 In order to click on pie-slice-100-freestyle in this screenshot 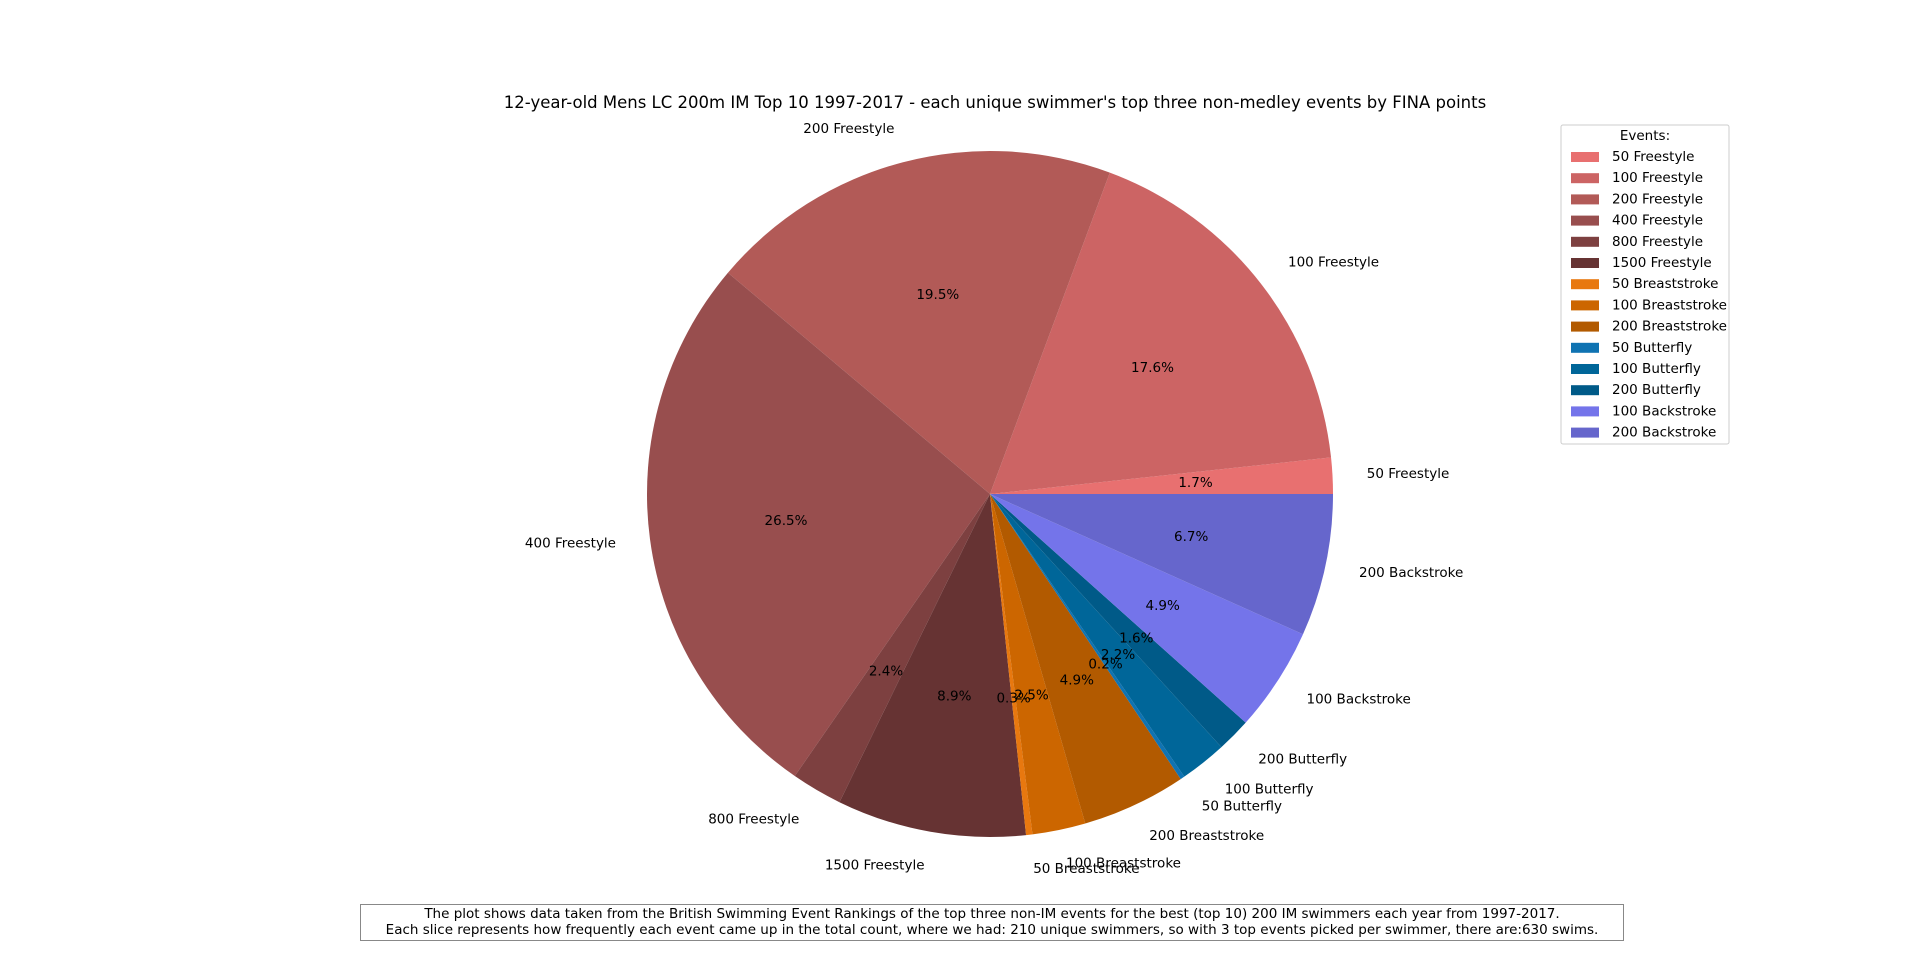, I will do `click(1161, 333)`.